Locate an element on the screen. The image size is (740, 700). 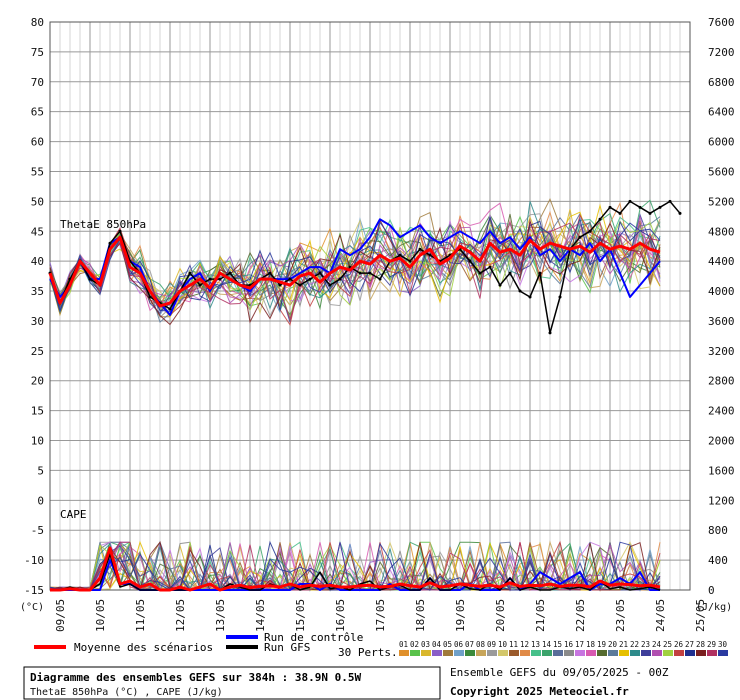
right-tick-label: 6000 is located at coordinates (721, 142).